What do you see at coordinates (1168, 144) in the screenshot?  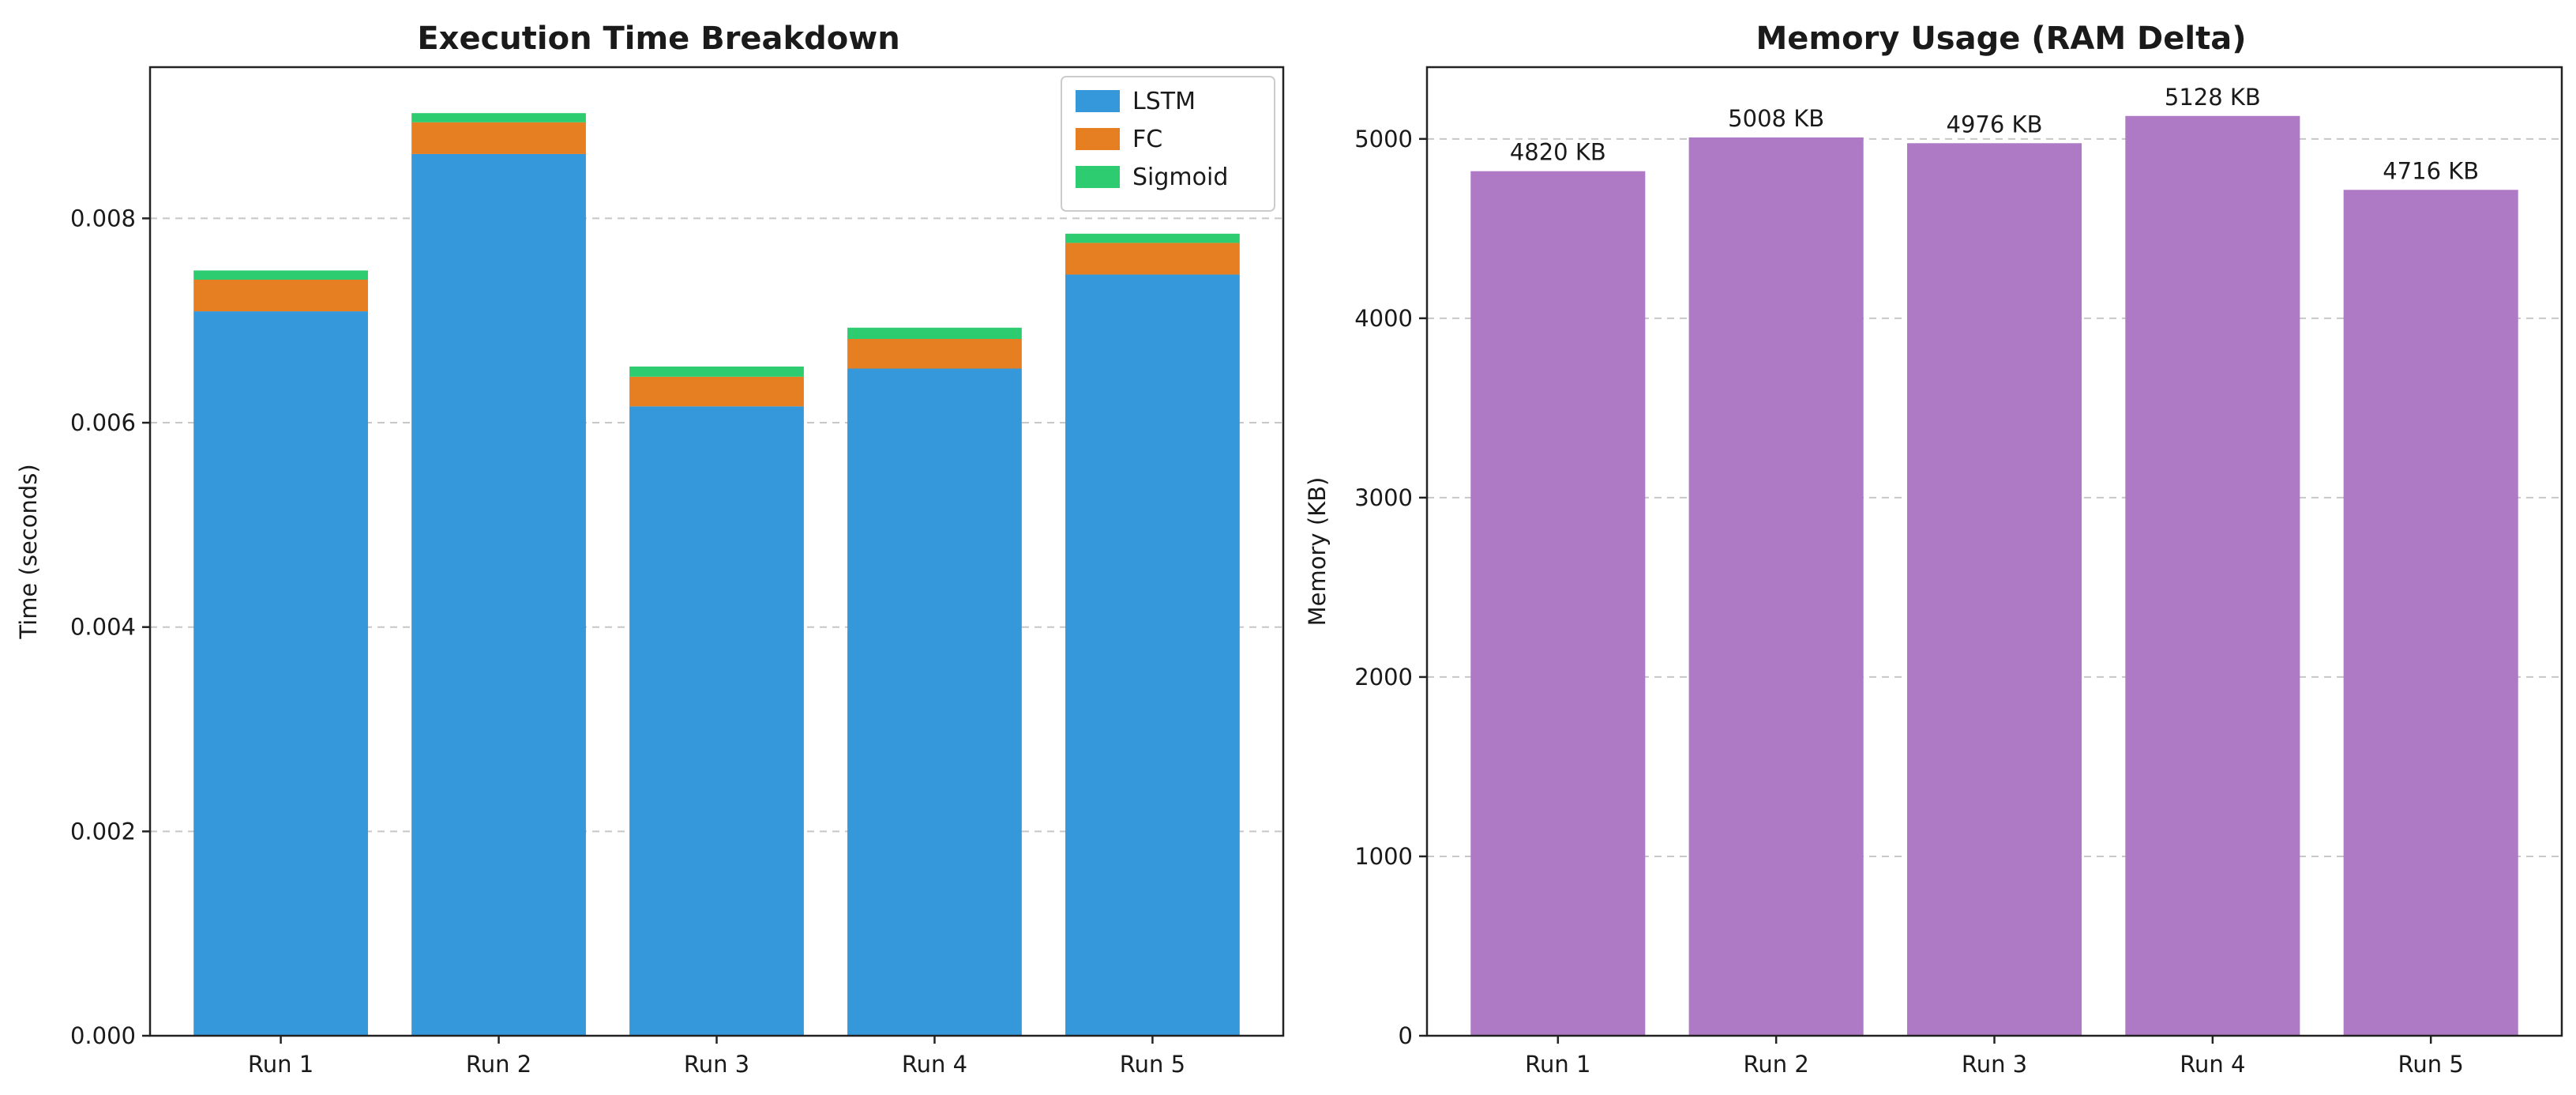 I see `execution-time-legend: LSTM FC Sigmoid` at bounding box center [1168, 144].